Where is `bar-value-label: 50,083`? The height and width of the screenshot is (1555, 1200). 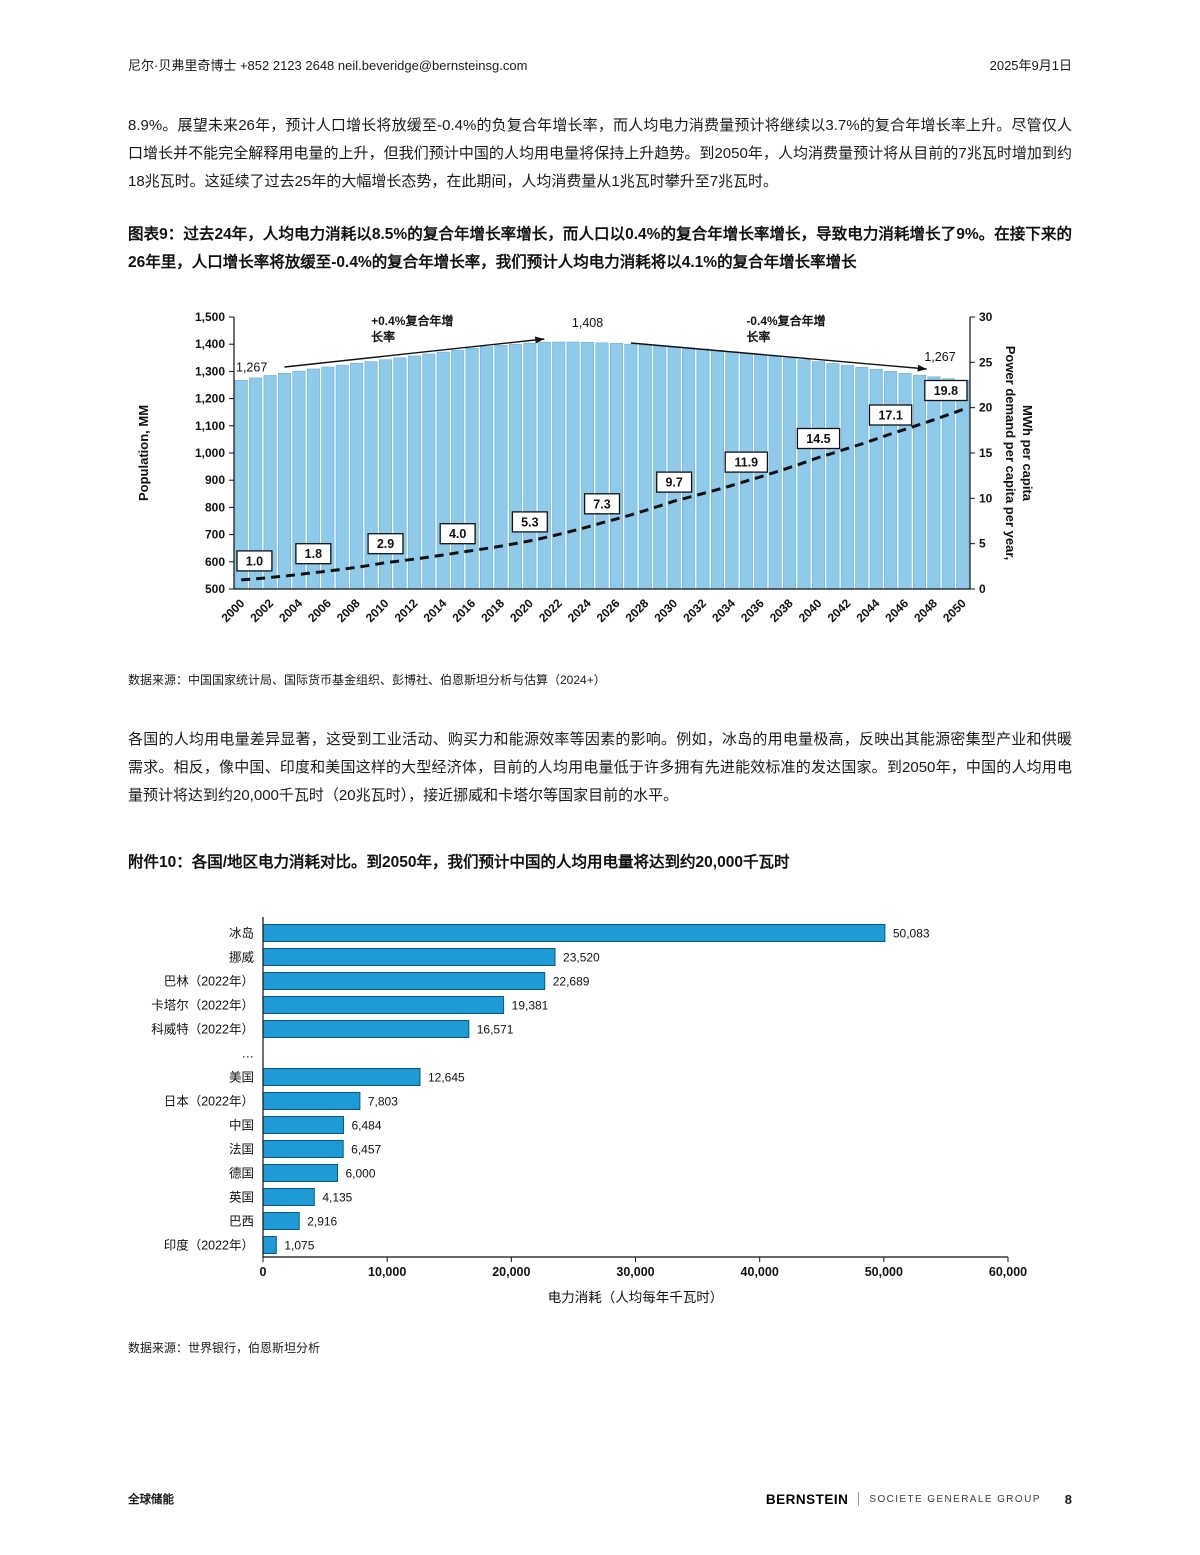
bar-value-label: 50,083 is located at coordinates (911, 934).